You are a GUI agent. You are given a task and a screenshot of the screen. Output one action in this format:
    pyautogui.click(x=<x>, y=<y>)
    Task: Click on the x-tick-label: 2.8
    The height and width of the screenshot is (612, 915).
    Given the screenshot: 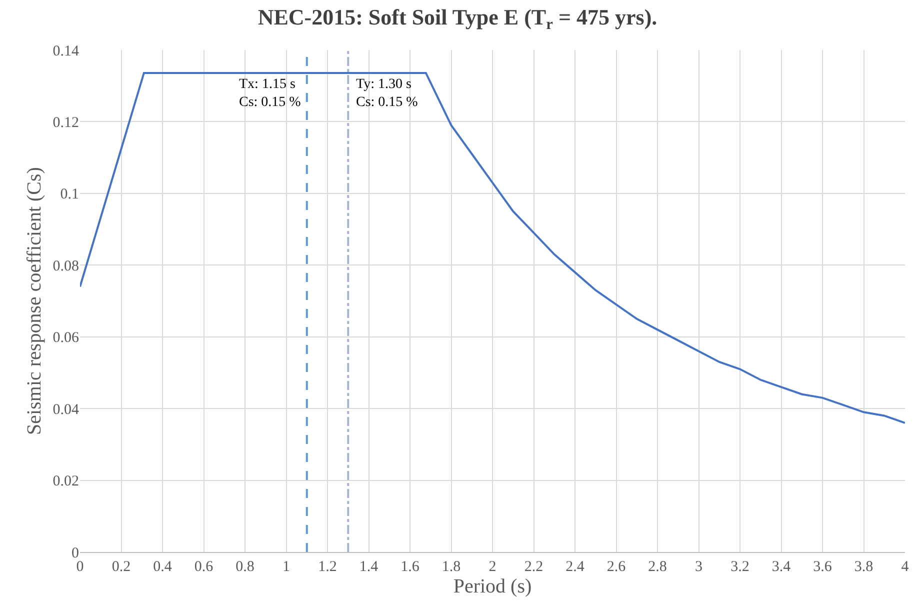 What is the action you would take?
    pyautogui.click(x=657, y=567)
    